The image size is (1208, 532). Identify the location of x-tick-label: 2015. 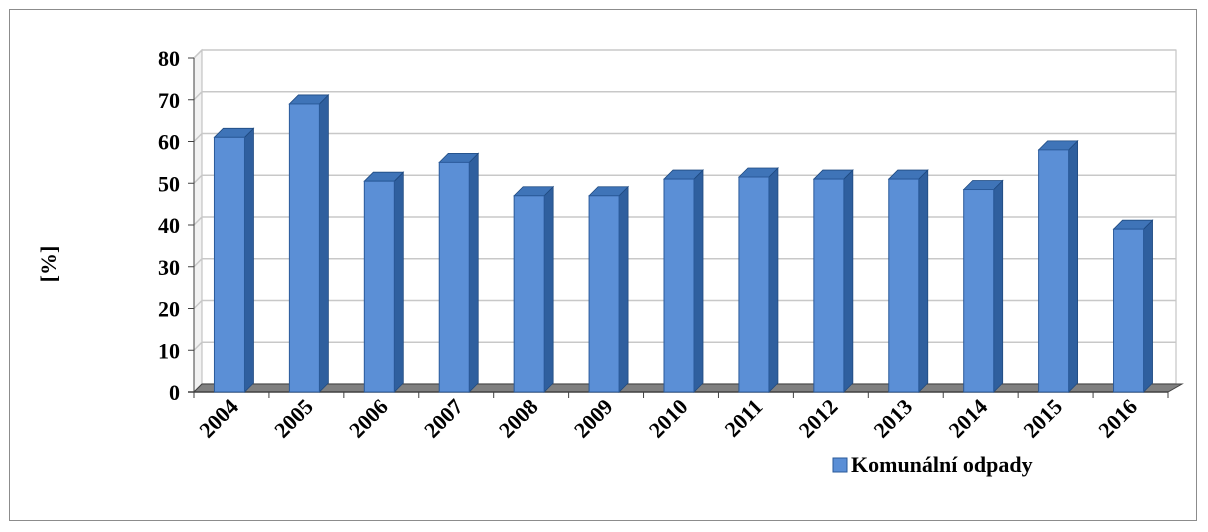
(1042, 418).